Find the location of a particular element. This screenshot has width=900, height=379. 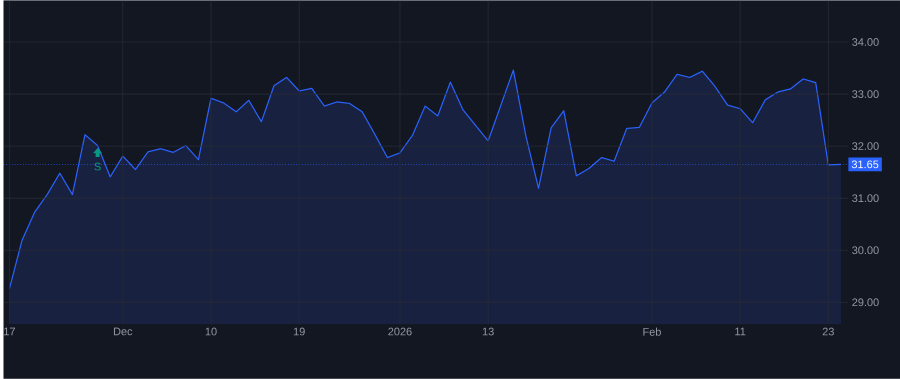

x-tick-label: 23 is located at coordinates (828, 332).